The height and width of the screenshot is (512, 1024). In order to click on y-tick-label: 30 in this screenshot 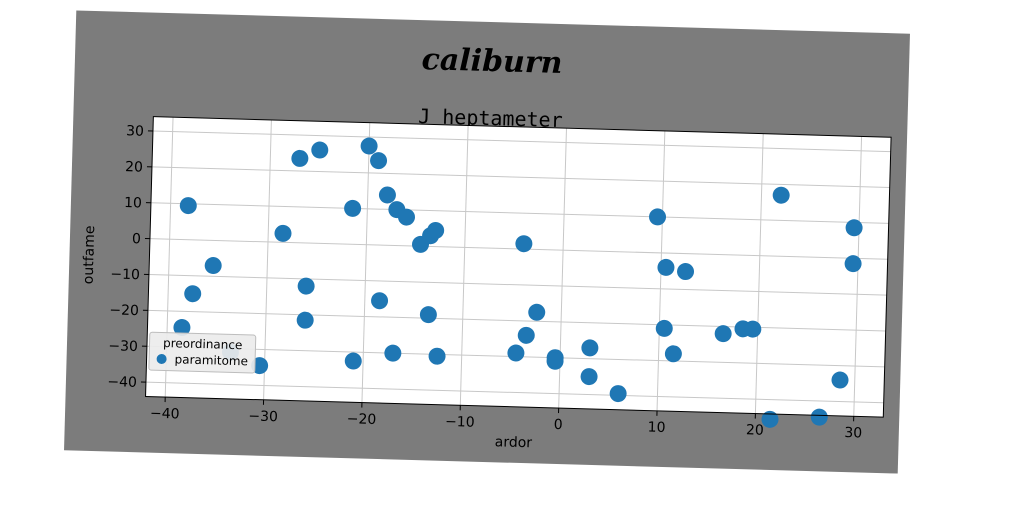, I will do `click(135, 131)`.